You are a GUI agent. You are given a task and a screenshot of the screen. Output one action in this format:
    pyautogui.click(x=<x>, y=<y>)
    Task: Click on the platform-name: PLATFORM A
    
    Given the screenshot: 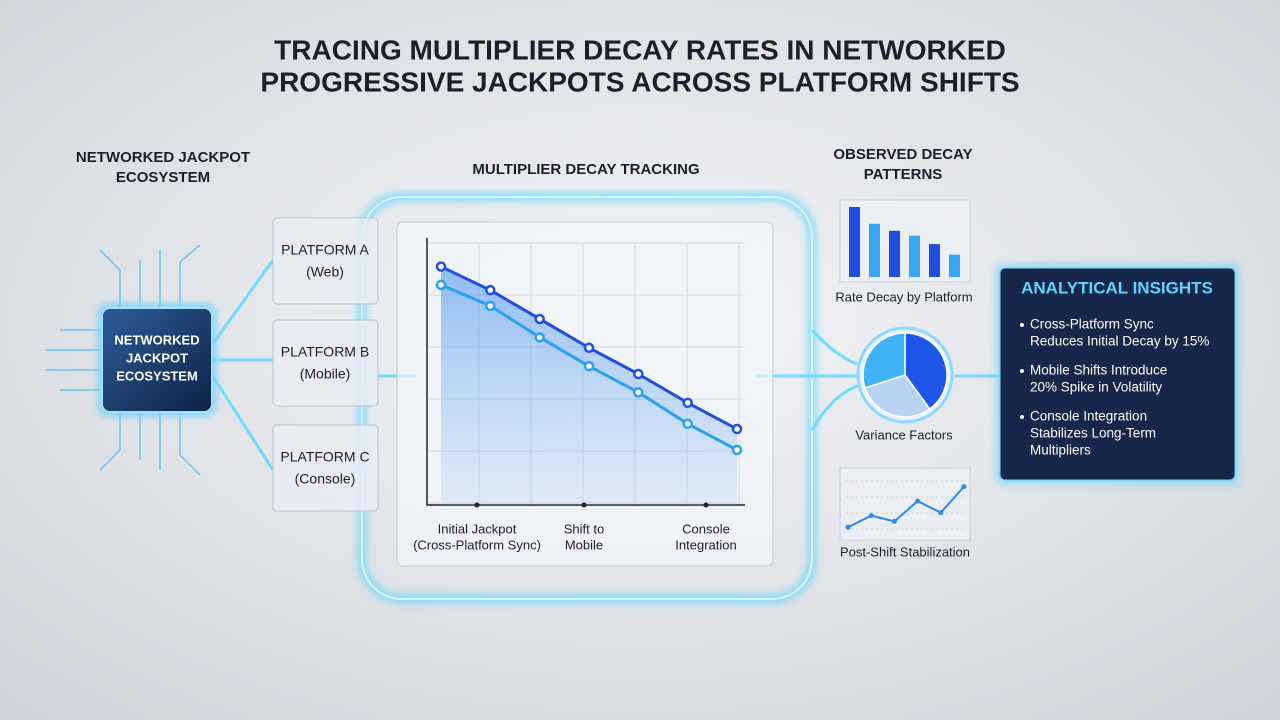 What is the action you would take?
    pyautogui.click(x=325, y=250)
    